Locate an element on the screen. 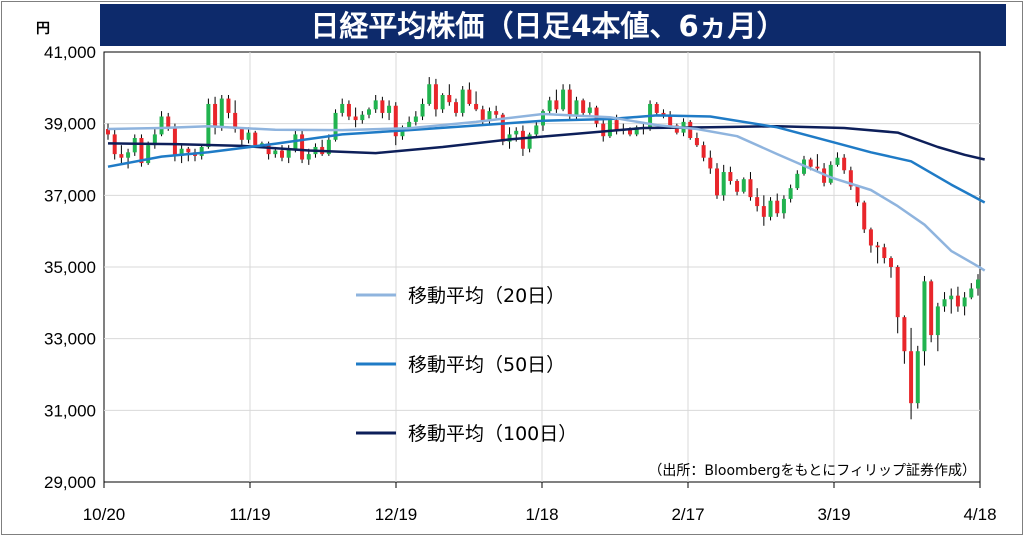 Image resolution: width=1024 pixels, height=536 pixels. ma100-line is located at coordinates (546, 142).